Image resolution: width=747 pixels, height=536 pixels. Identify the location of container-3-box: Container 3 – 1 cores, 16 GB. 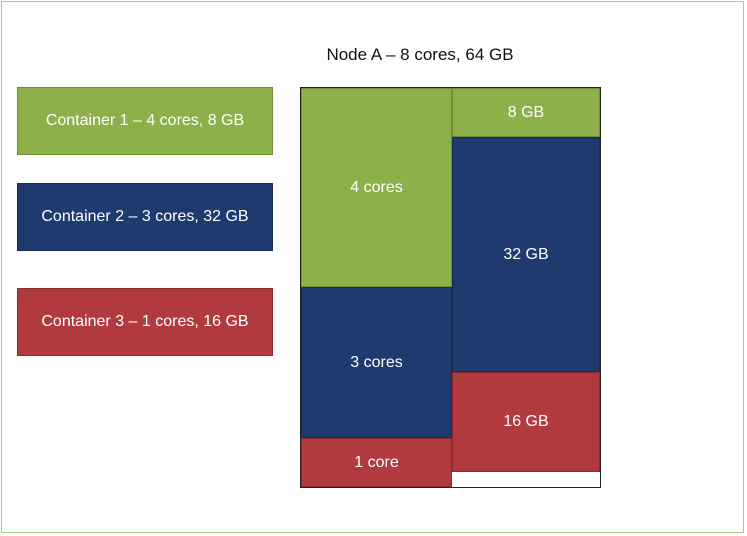
(145, 322).